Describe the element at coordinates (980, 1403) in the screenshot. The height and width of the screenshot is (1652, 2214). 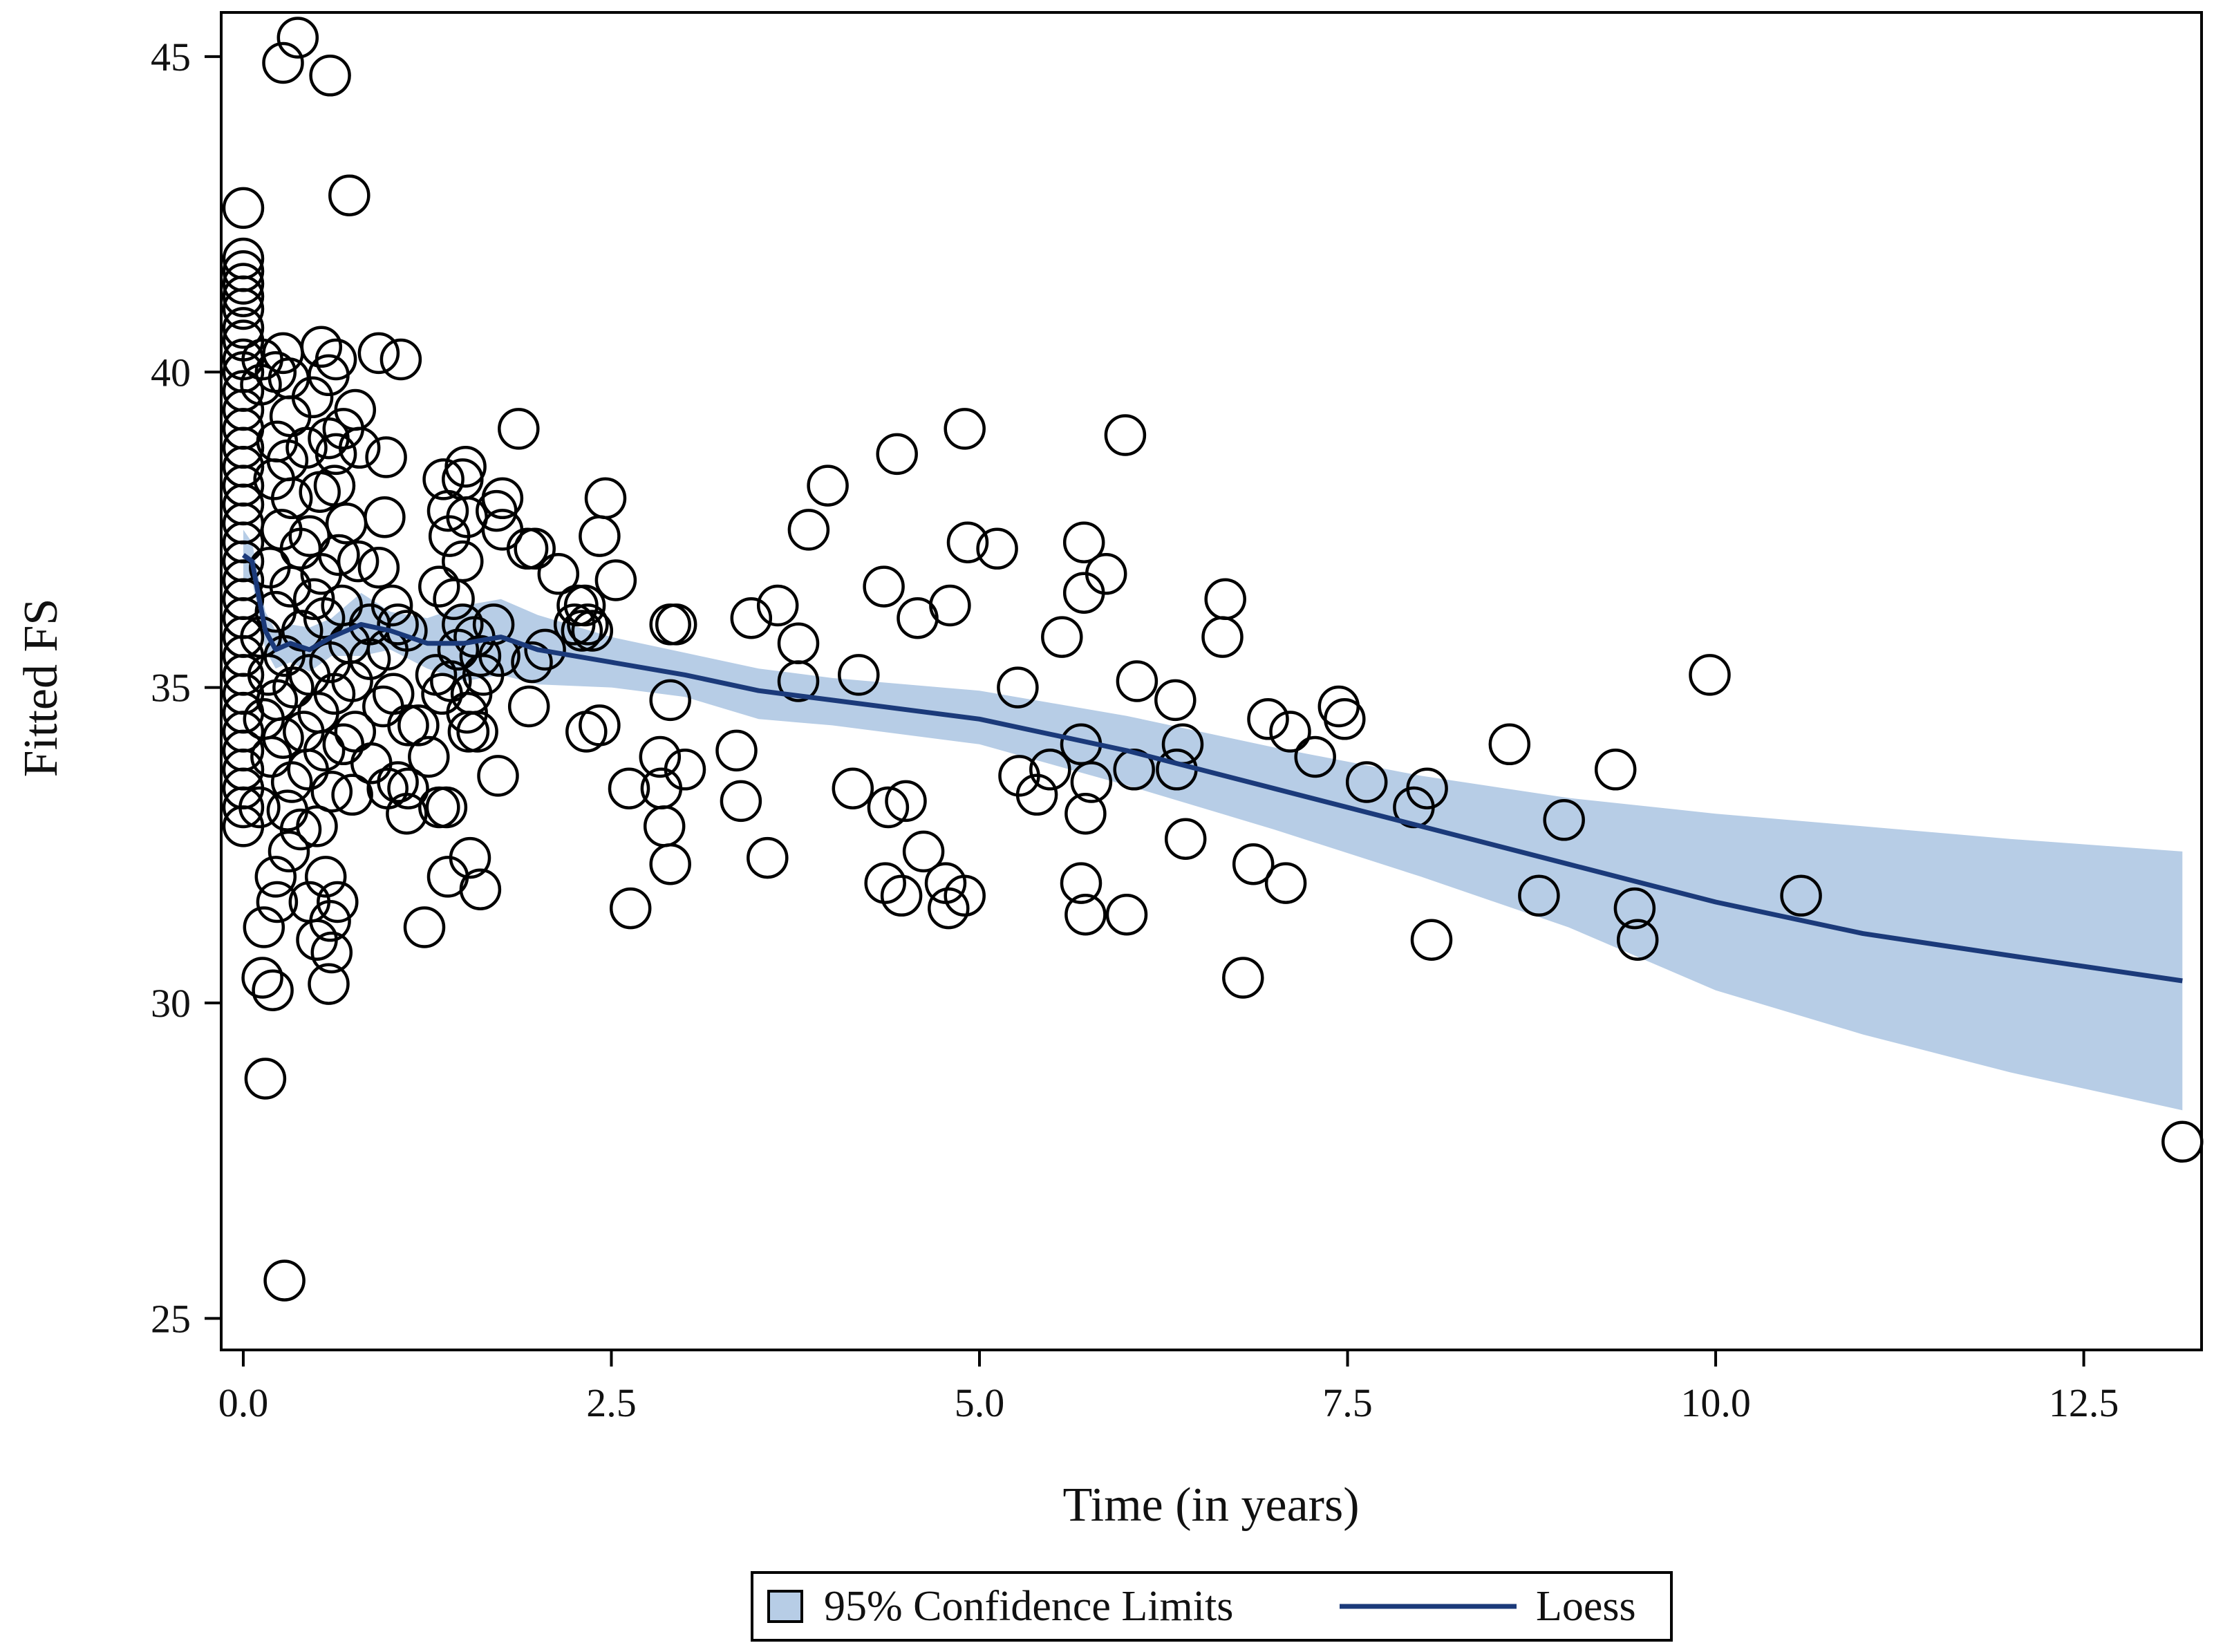
I see `x-tick-label: 5.0` at that location.